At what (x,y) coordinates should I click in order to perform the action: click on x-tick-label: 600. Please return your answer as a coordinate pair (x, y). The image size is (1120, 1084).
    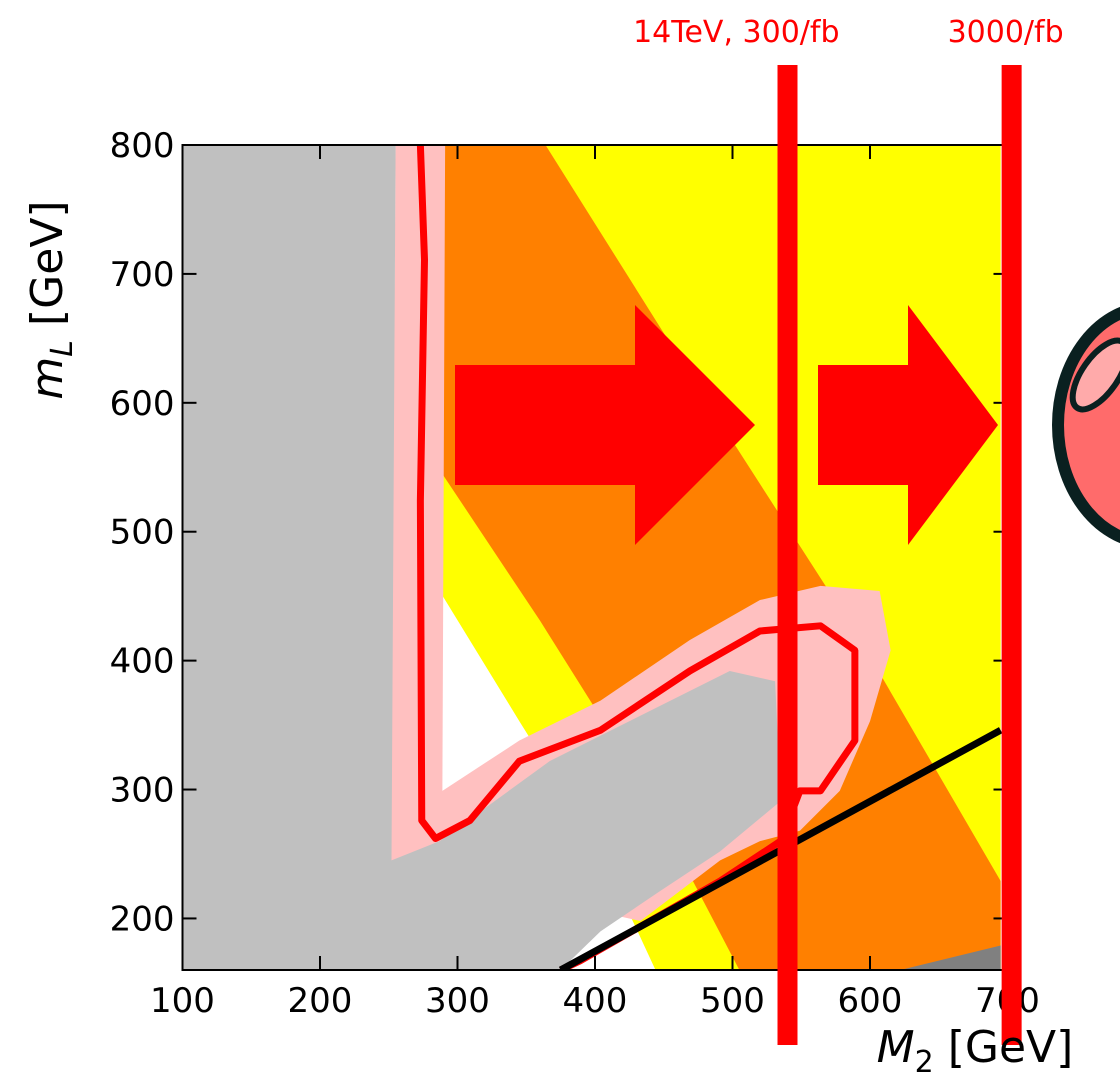
    Looking at the image, I should click on (870, 1001).